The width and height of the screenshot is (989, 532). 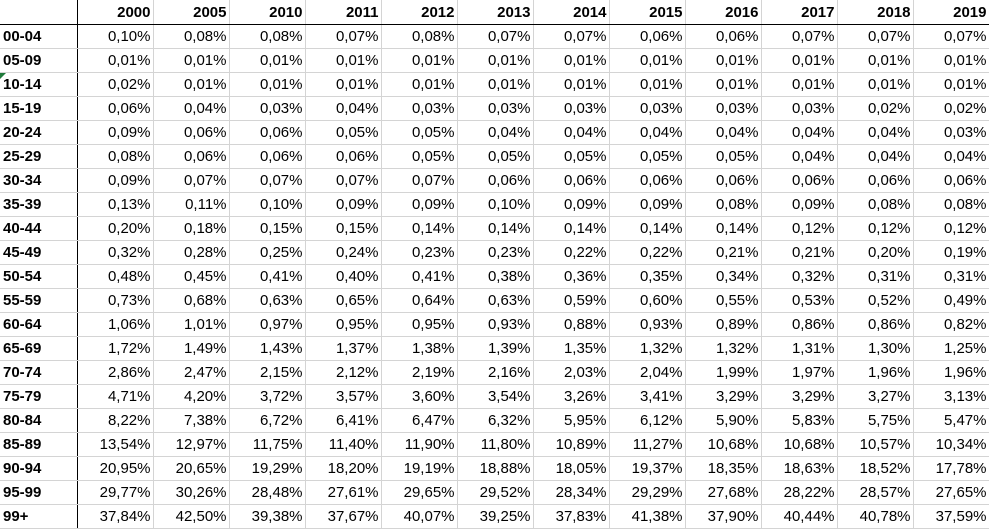 I want to click on cell-15-19-2016: 0,03%, so click(x=723, y=108).